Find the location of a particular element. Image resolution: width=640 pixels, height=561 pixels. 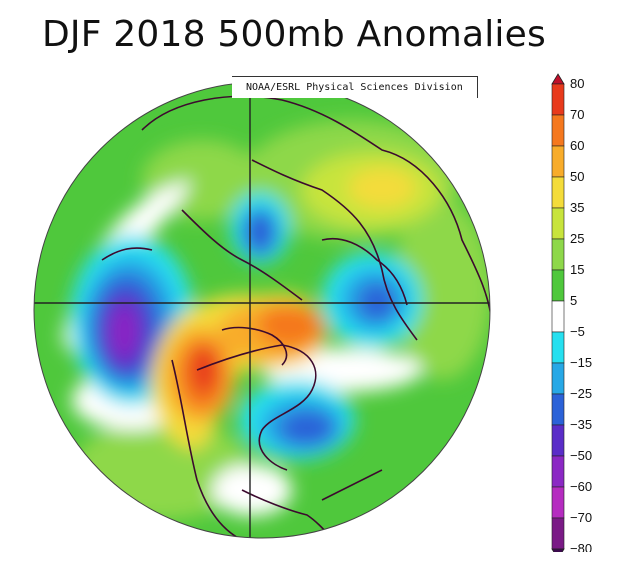

colorbar-tick-label: −35 is located at coordinates (581, 424).